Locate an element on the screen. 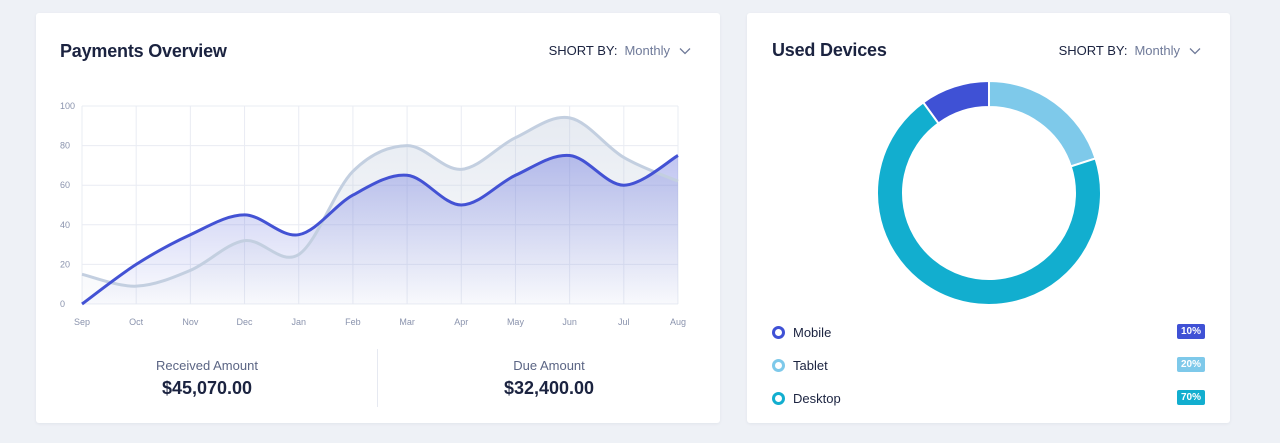 Image resolution: width=1280 pixels, height=443 pixels. devices-donut-chart is located at coordinates (989, 192).